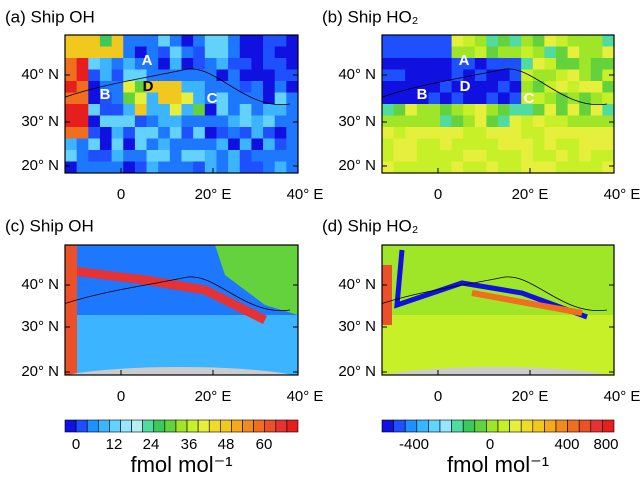 The width and height of the screenshot is (642, 486). What do you see at coordinates (181, 104) in the screenshot?
I see `map-frame` at bounding box center [181, 104].